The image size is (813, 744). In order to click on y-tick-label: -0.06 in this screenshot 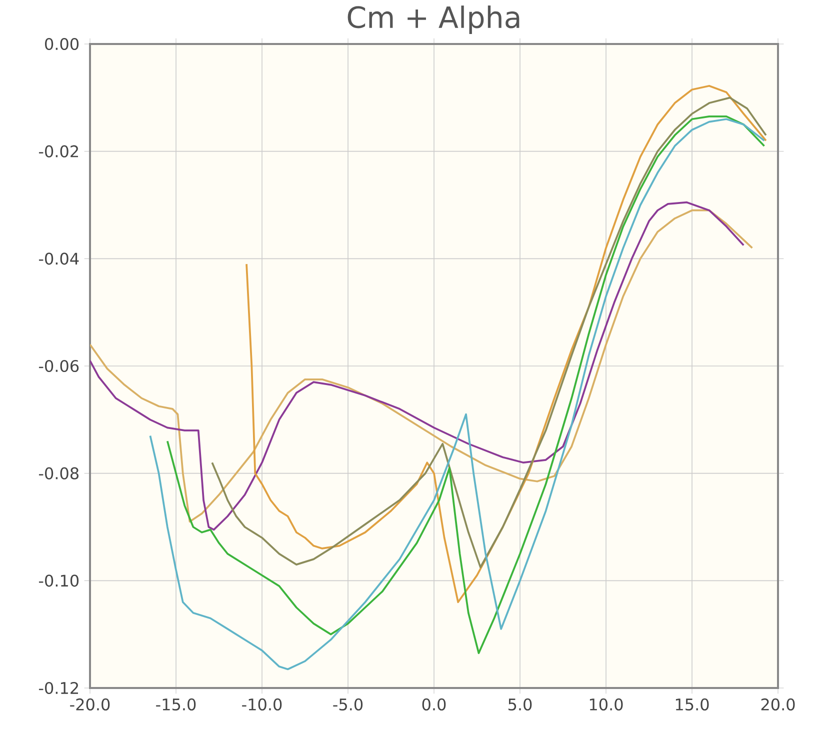, I will do `click(58, 366)`.